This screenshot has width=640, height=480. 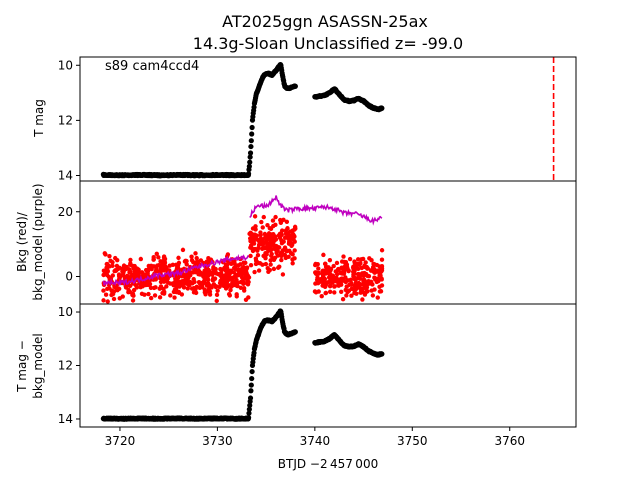 What do you see at coordinates (65, 419) in the screenshot?
I see `y-tick-label: 14` at bounding box center [65, 419].